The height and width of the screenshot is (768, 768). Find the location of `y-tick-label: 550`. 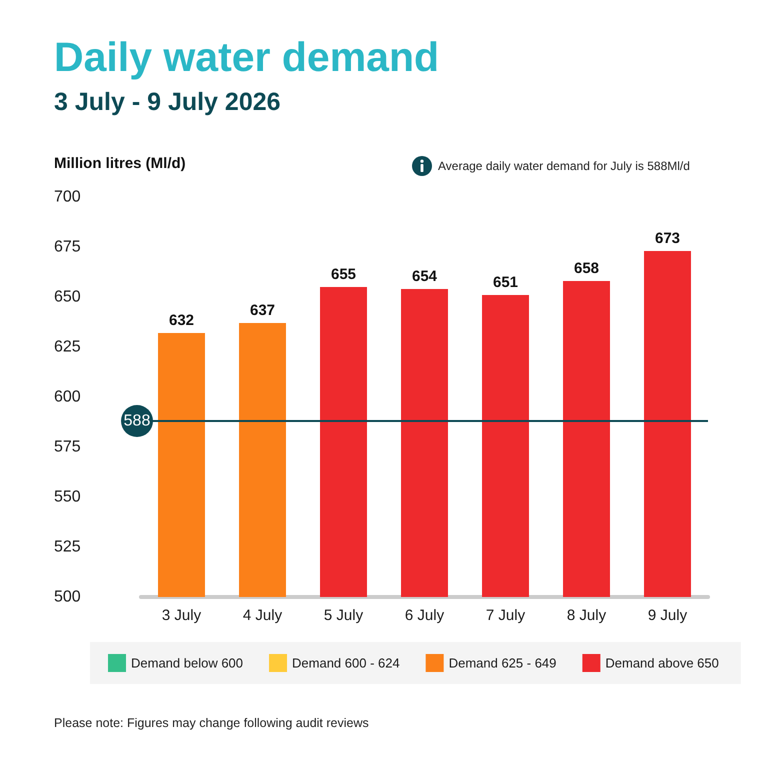

y-tick-label: 550 is located at coordinates (67, 497).